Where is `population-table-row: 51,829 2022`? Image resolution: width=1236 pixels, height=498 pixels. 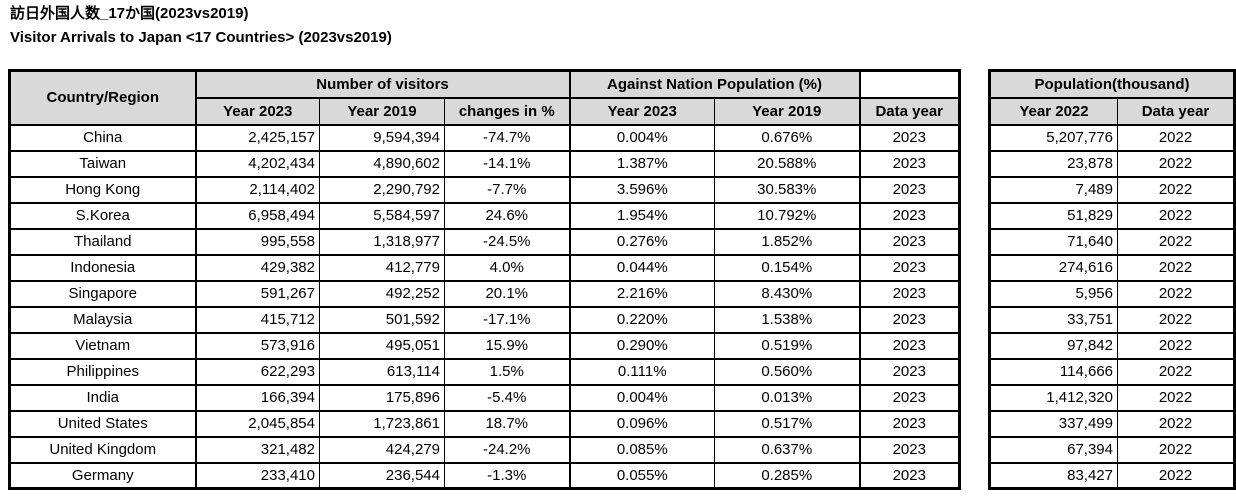 population-table-row: 51,829 2022 is located at coordinates (1112, 215).